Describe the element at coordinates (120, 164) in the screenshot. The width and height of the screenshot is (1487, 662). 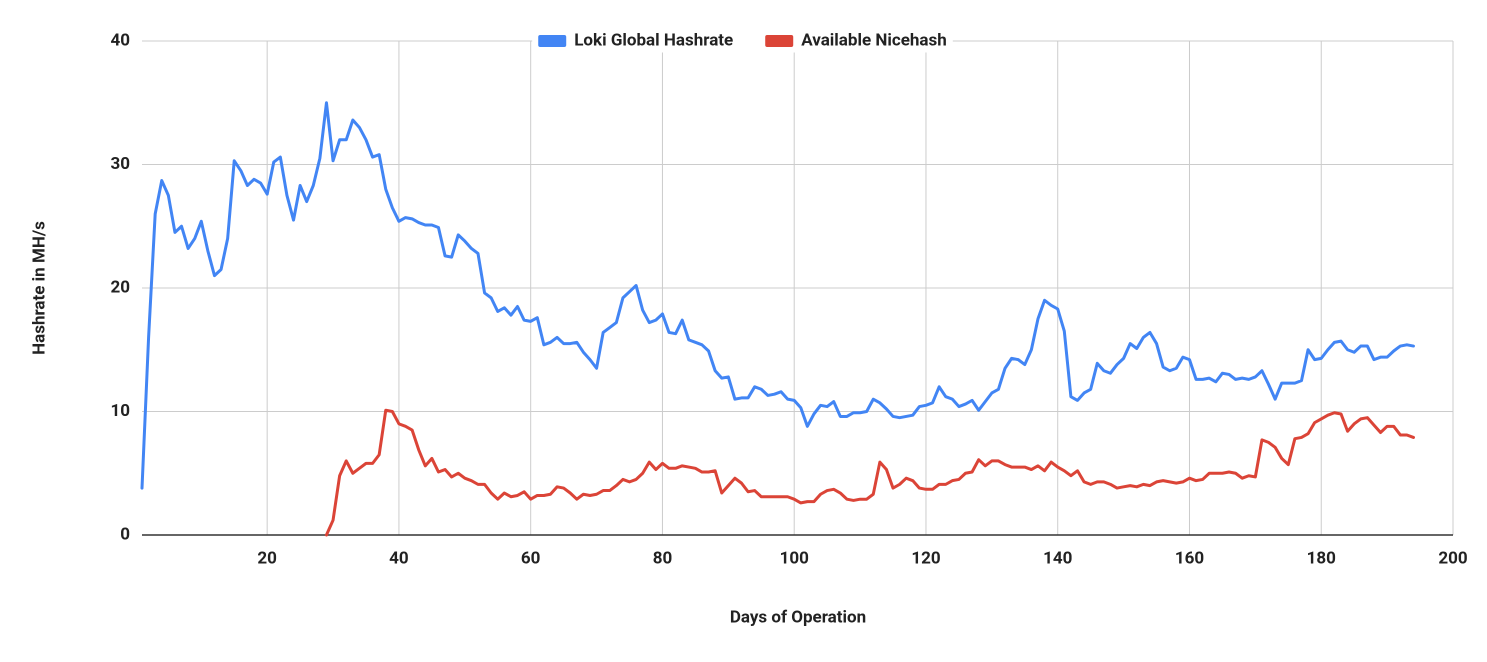
I see `y-tick-label: 30` at that location.